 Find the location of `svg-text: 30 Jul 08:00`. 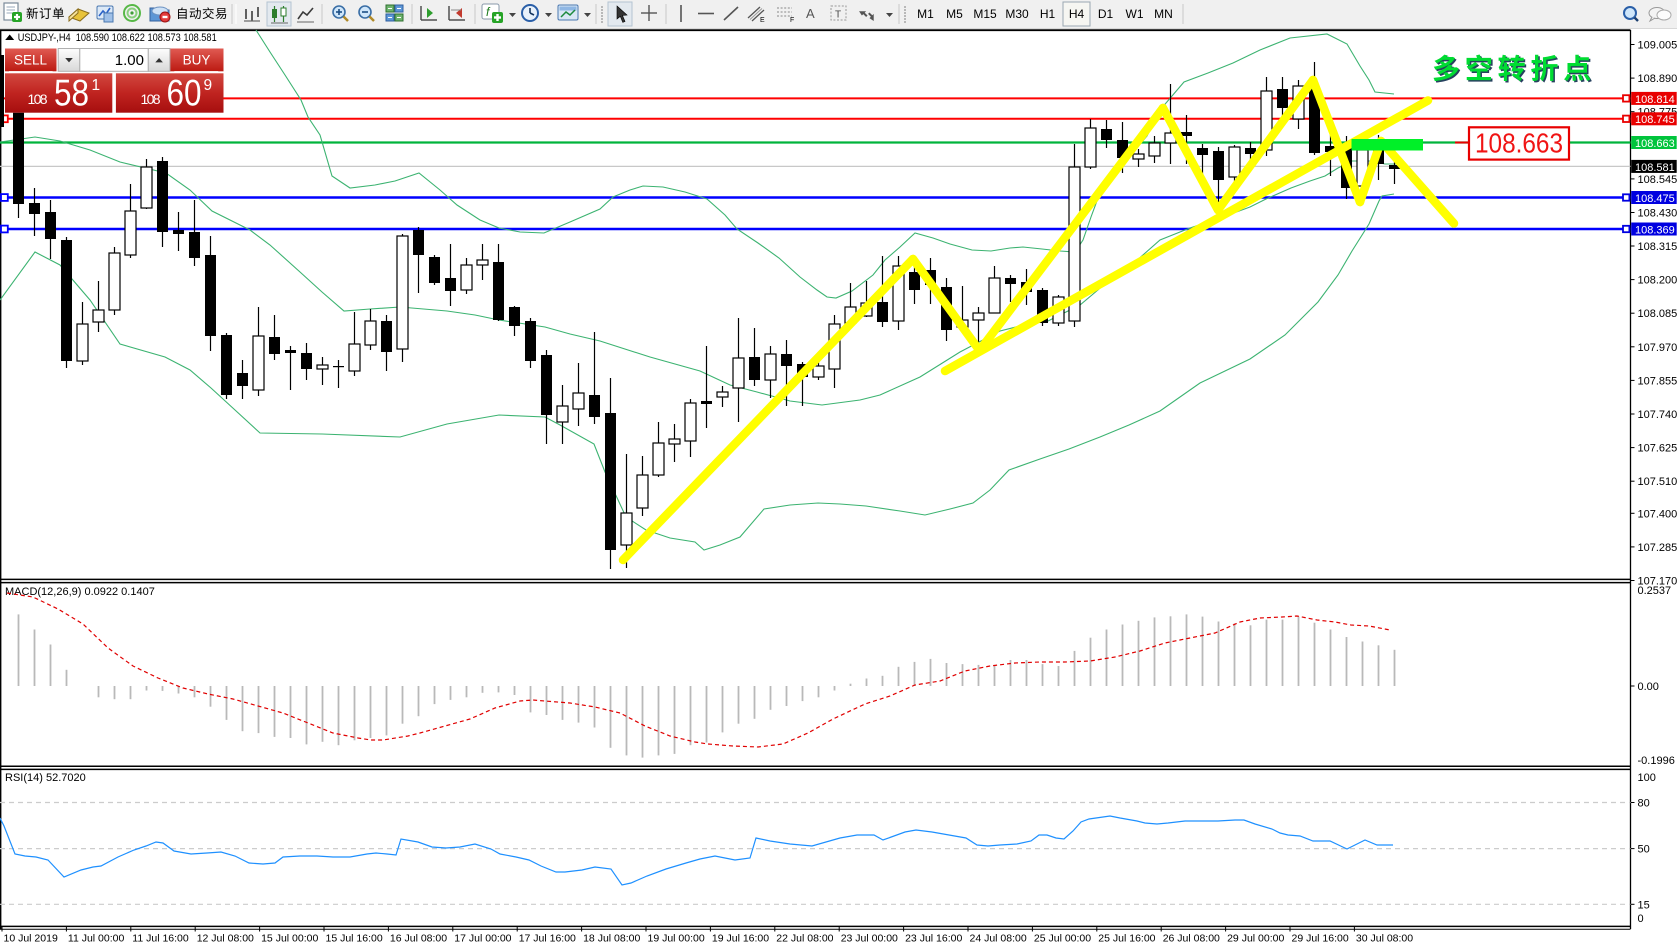

svg-text: 30 Jul 08:00 is located at coordinates (1384, 939).